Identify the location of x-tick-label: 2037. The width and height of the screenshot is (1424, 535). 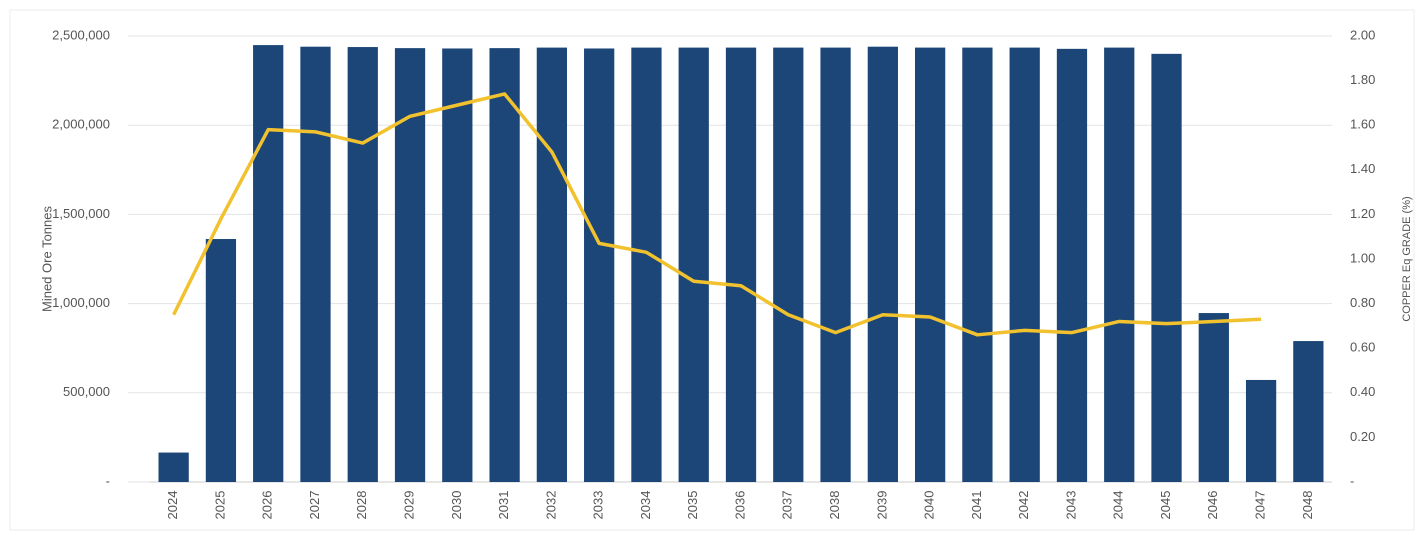
(787, 505).